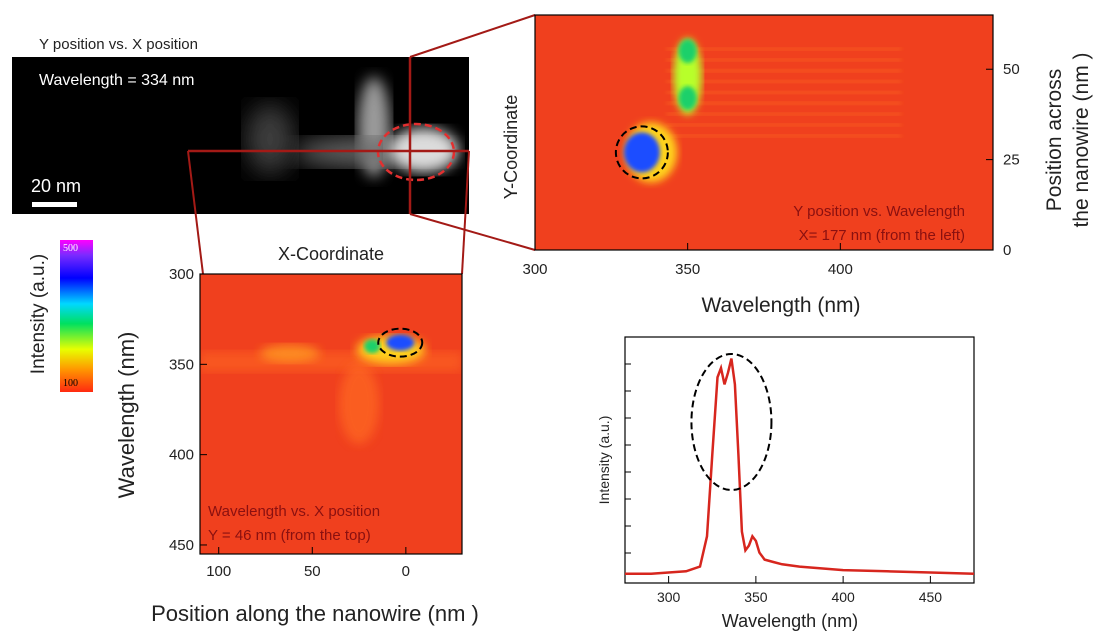 This screenshot has width=1097, height=631. Describe the element at coordinates (54, 204) in the screenshot. I see `scale-bar` at that location.